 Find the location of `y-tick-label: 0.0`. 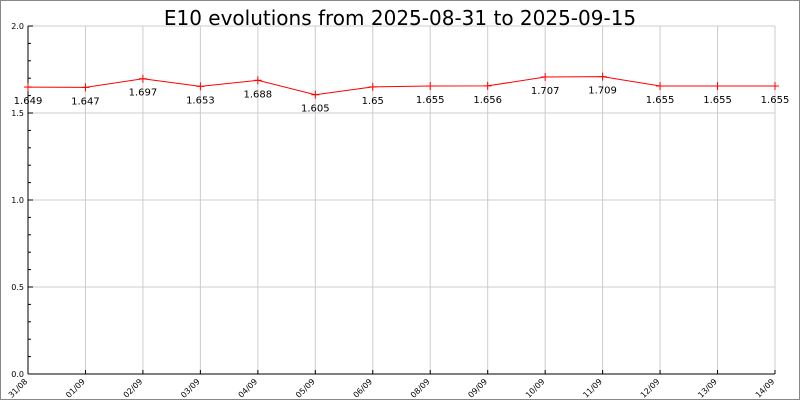

y-tick-label: 0.0 is located at coordinates (17, 374).